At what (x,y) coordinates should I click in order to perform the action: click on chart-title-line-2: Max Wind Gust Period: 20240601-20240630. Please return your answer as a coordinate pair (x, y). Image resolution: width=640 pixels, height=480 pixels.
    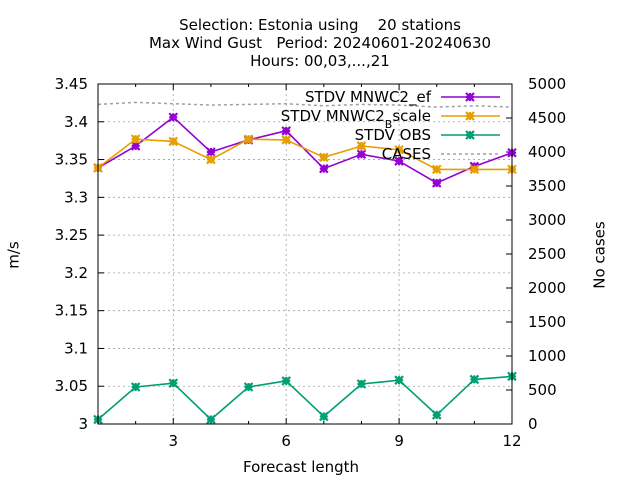
    Looking at the image, I should click on (320, 43).